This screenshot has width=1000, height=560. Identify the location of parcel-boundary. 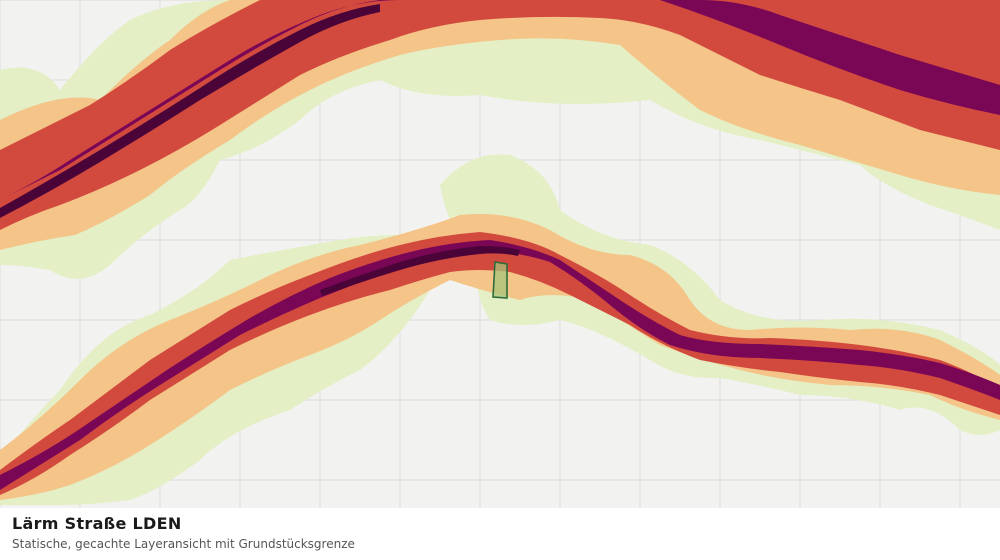
(500, 280).